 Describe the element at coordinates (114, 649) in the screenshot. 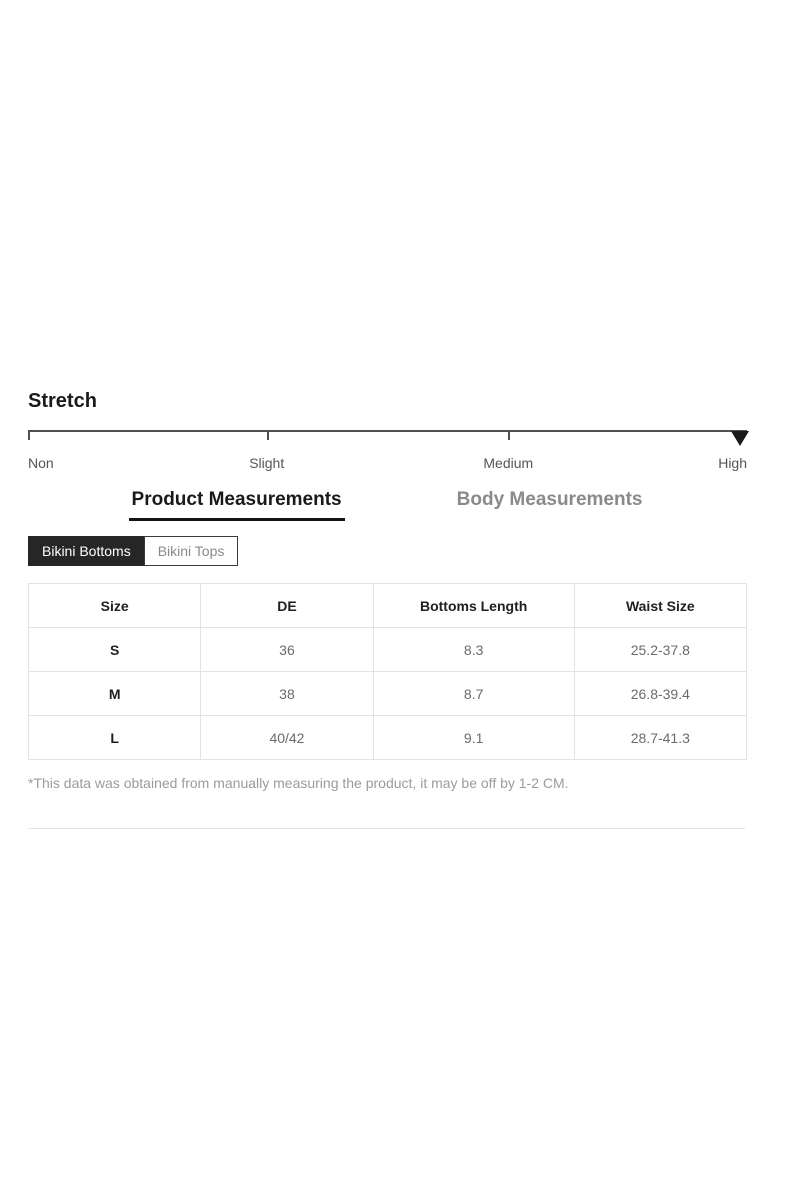

I see `cell-size: S` at that location.